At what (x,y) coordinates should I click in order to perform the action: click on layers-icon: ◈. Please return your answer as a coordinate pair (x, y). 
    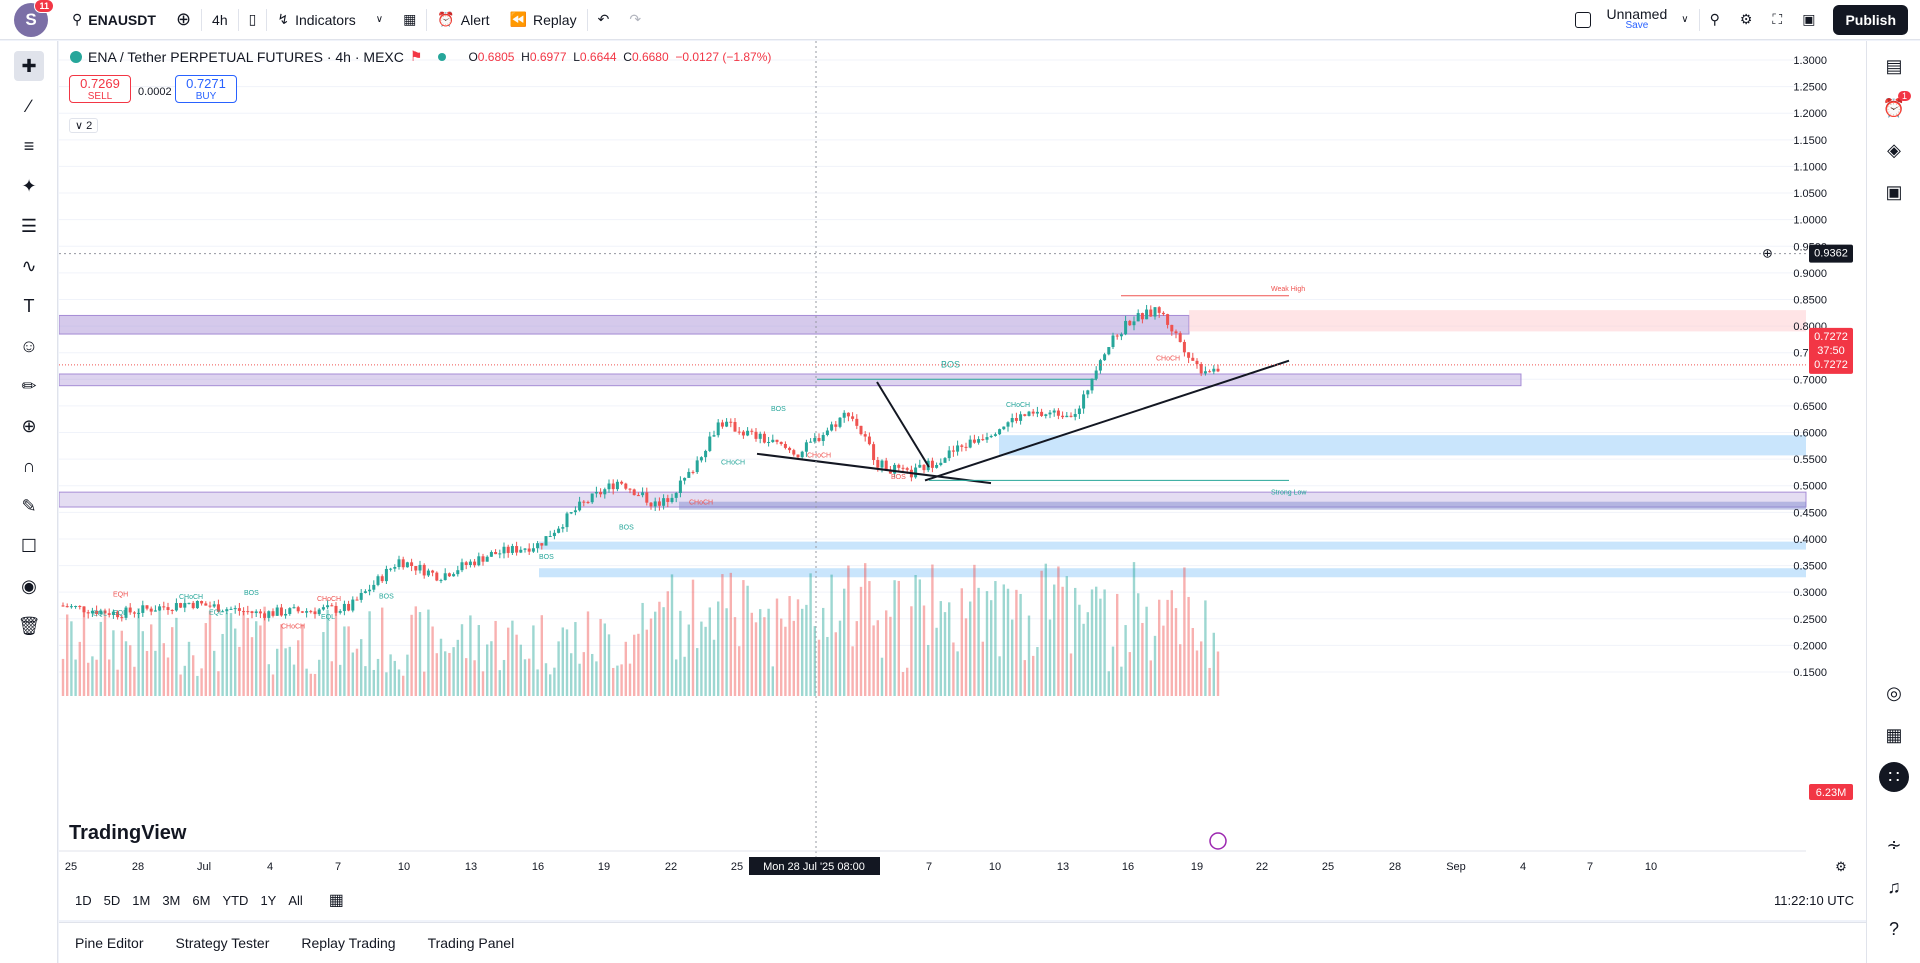
    Looking at the image, I should click on (1894, 149).